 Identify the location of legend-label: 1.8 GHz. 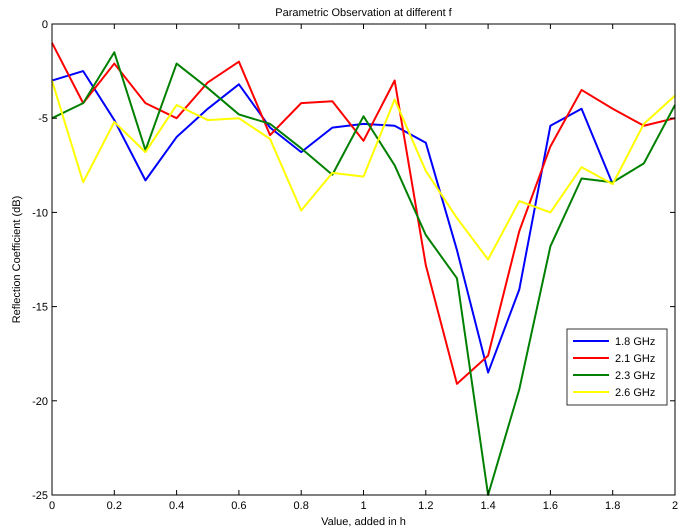
(635, 342).